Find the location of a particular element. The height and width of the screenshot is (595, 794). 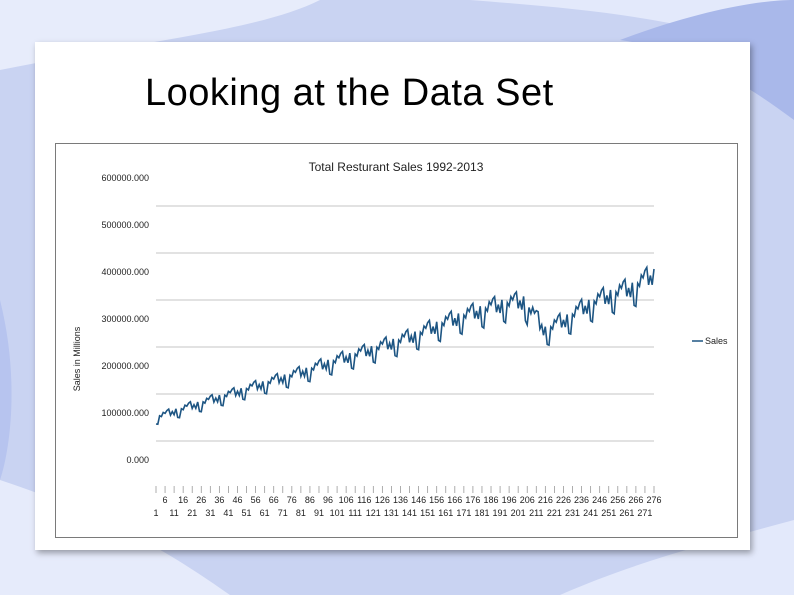

x-tick-label-upper: 26 is located at coordinates (201, 500).